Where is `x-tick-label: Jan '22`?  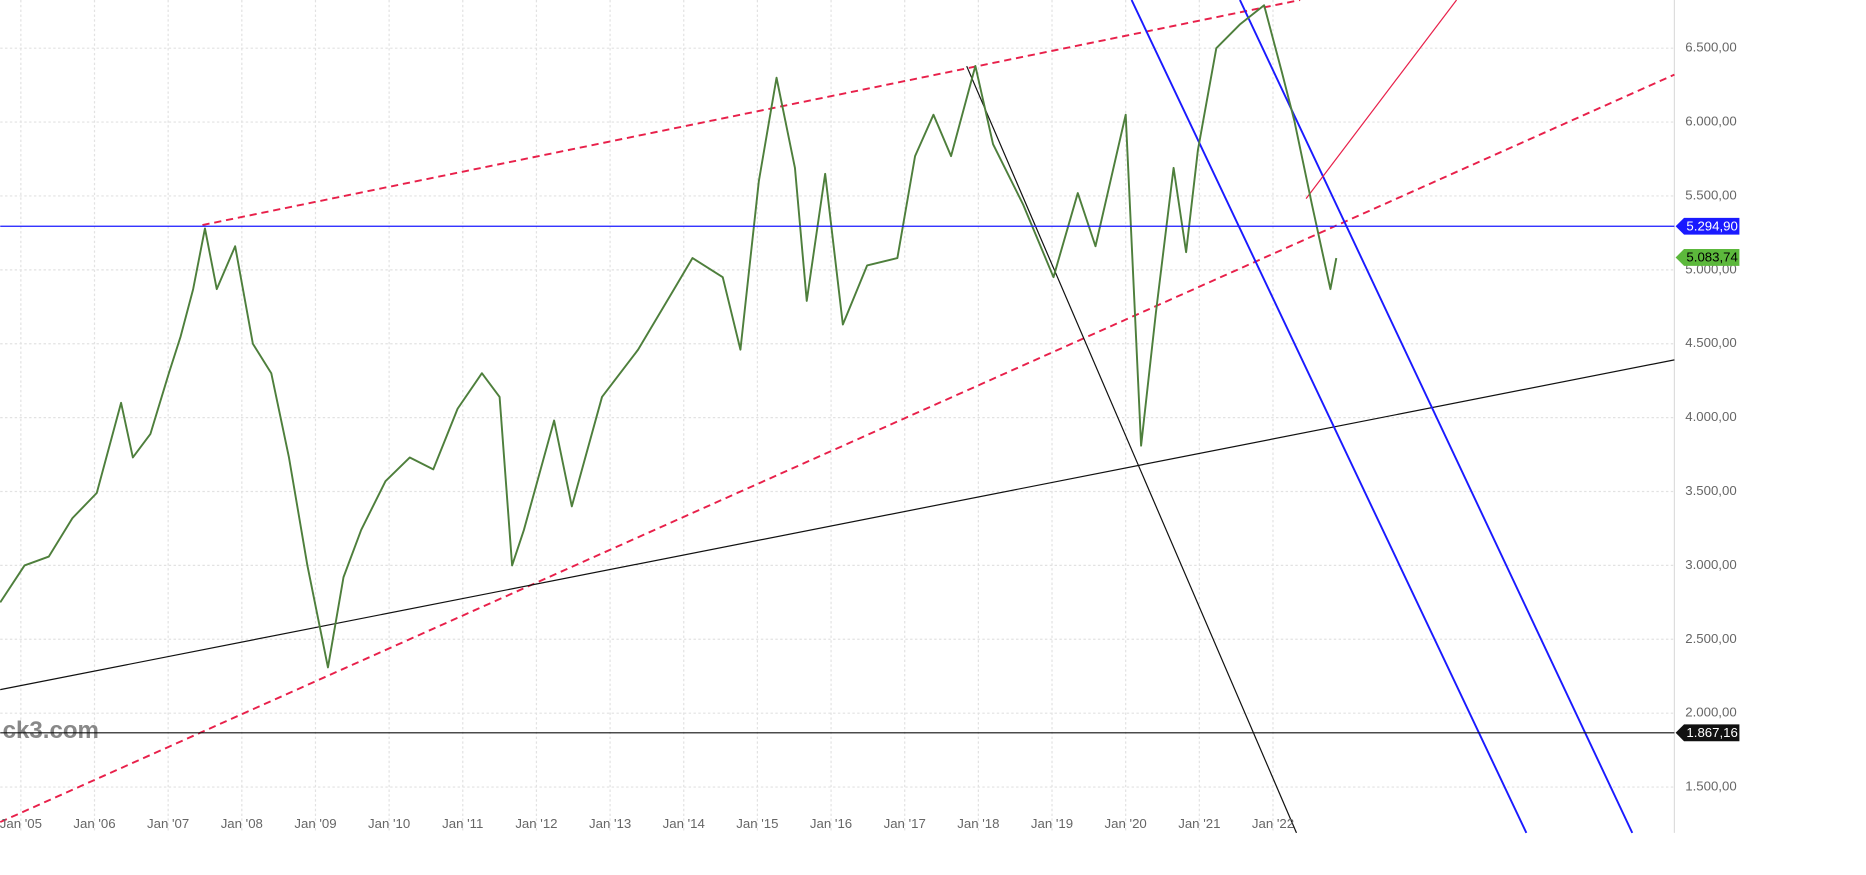 x-tick-label: Jan '22 is located at coordinates (1273, 823).